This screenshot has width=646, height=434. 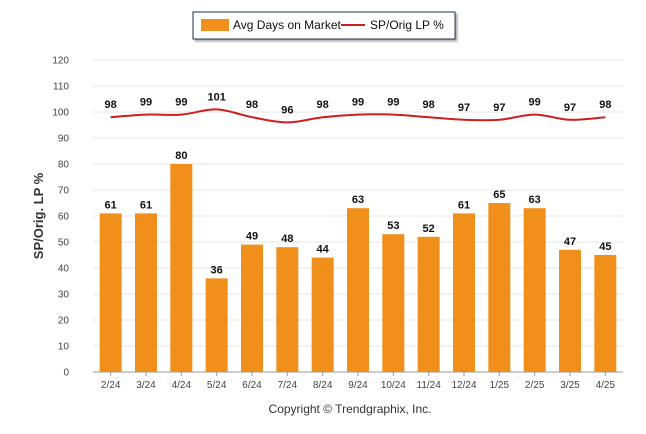 What do you see at coordinates (64, 321) in the screenshot?
I see `y-tick-label: 20` at bounding box center [64, 321].